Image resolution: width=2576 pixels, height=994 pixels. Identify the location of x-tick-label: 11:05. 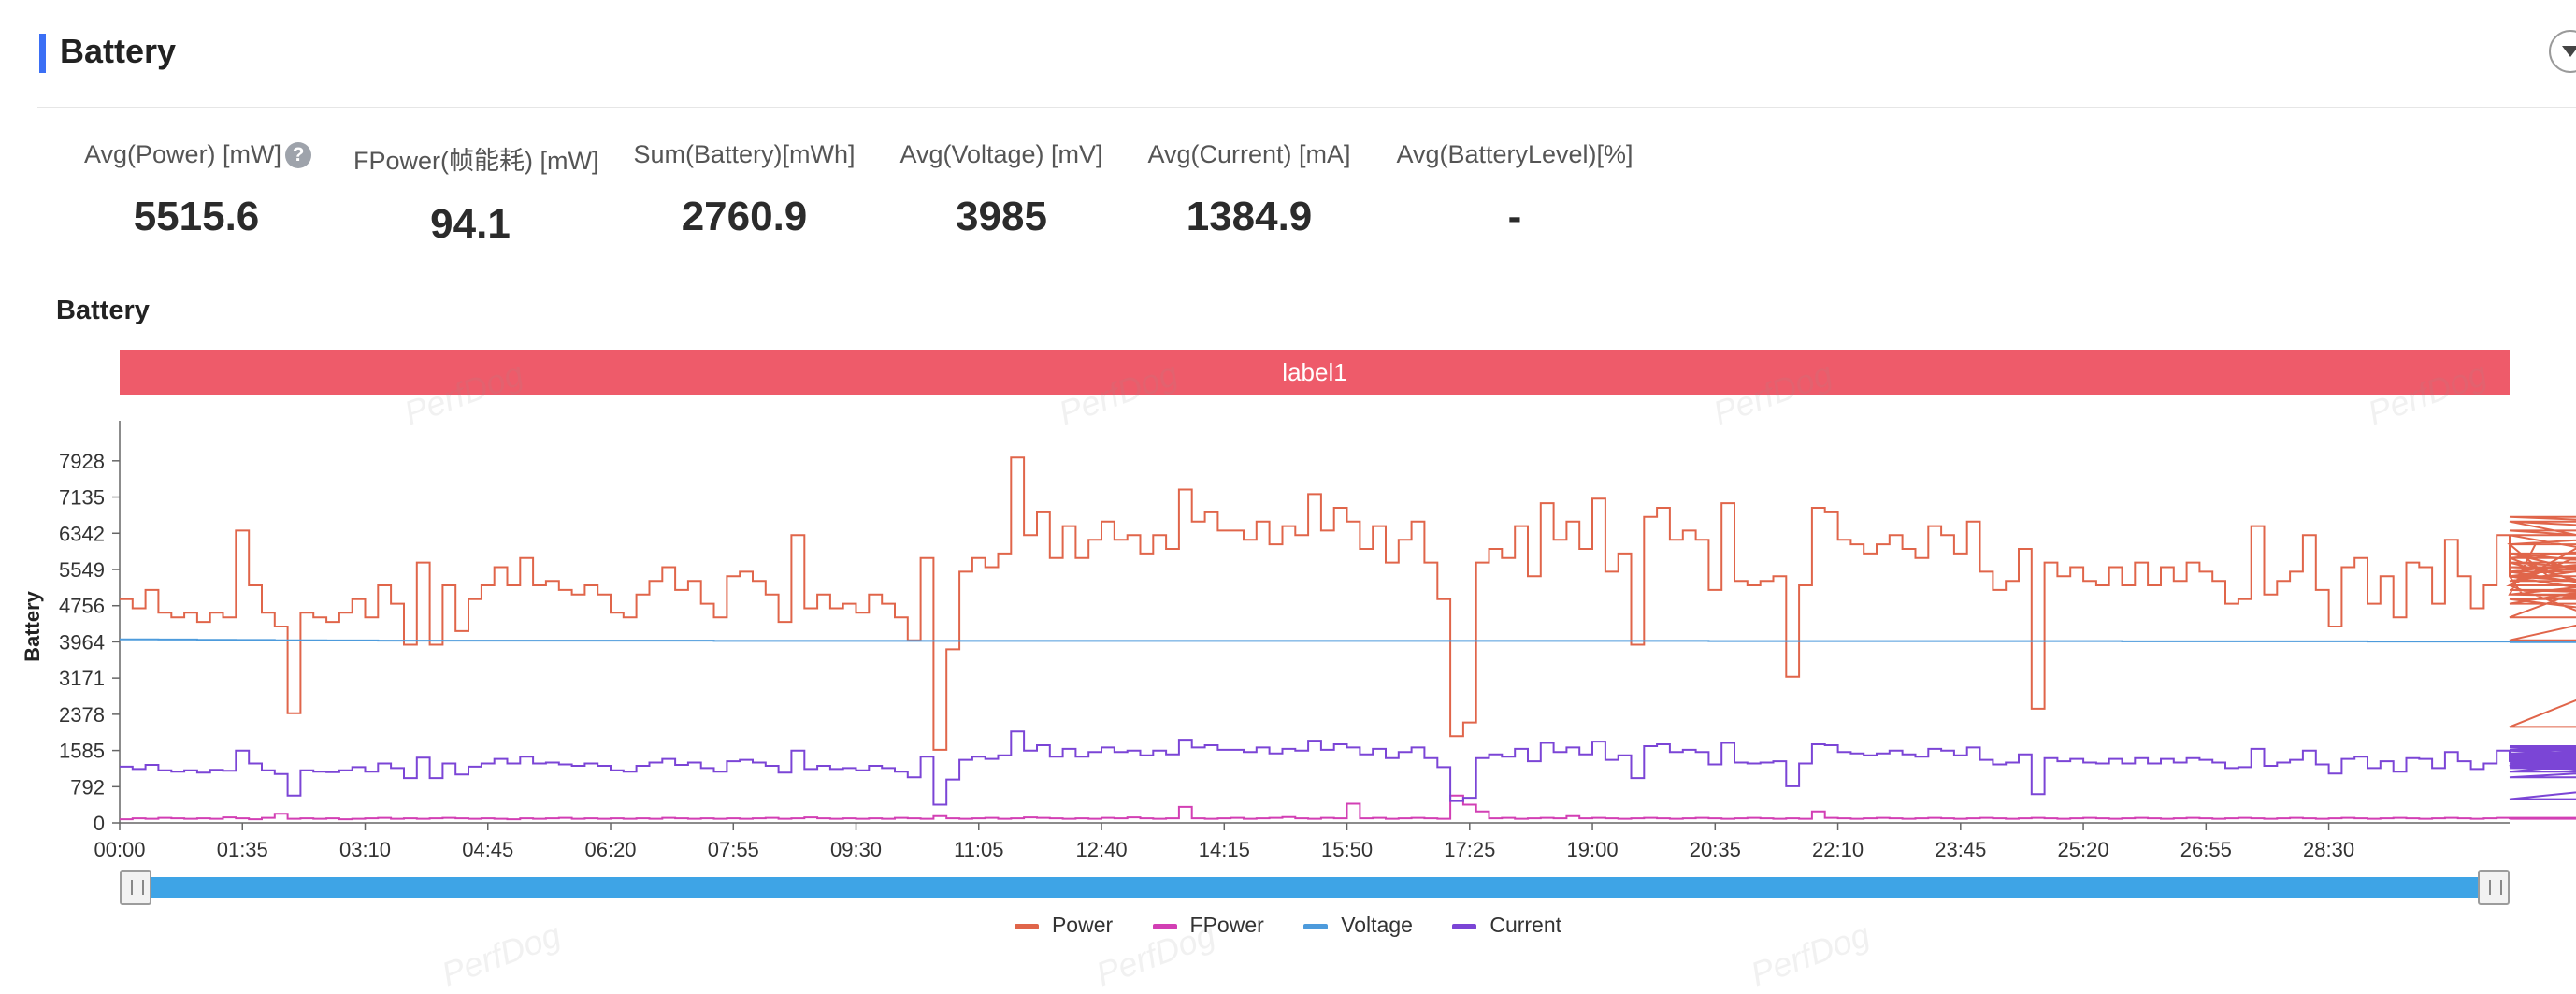
(979, 849).